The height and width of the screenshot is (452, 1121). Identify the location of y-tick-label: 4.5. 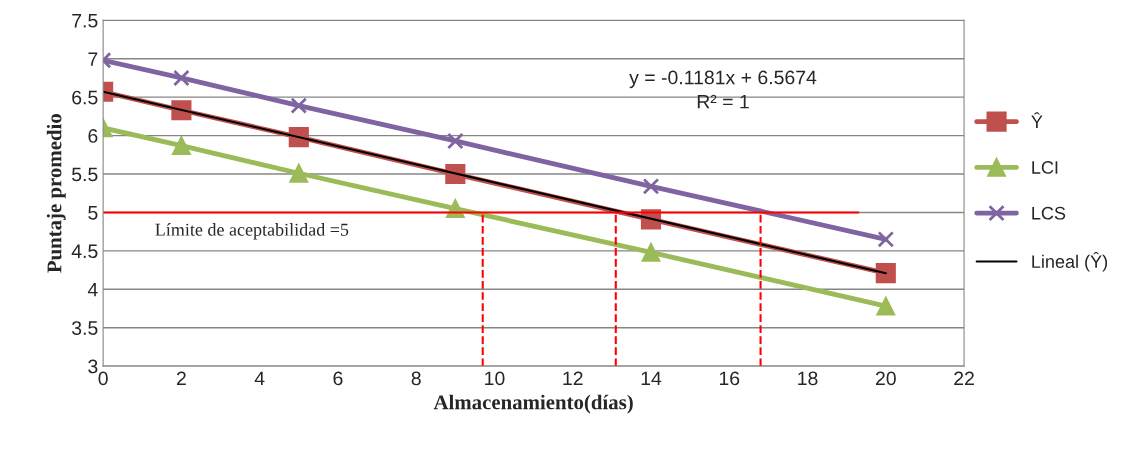
(84, 251).